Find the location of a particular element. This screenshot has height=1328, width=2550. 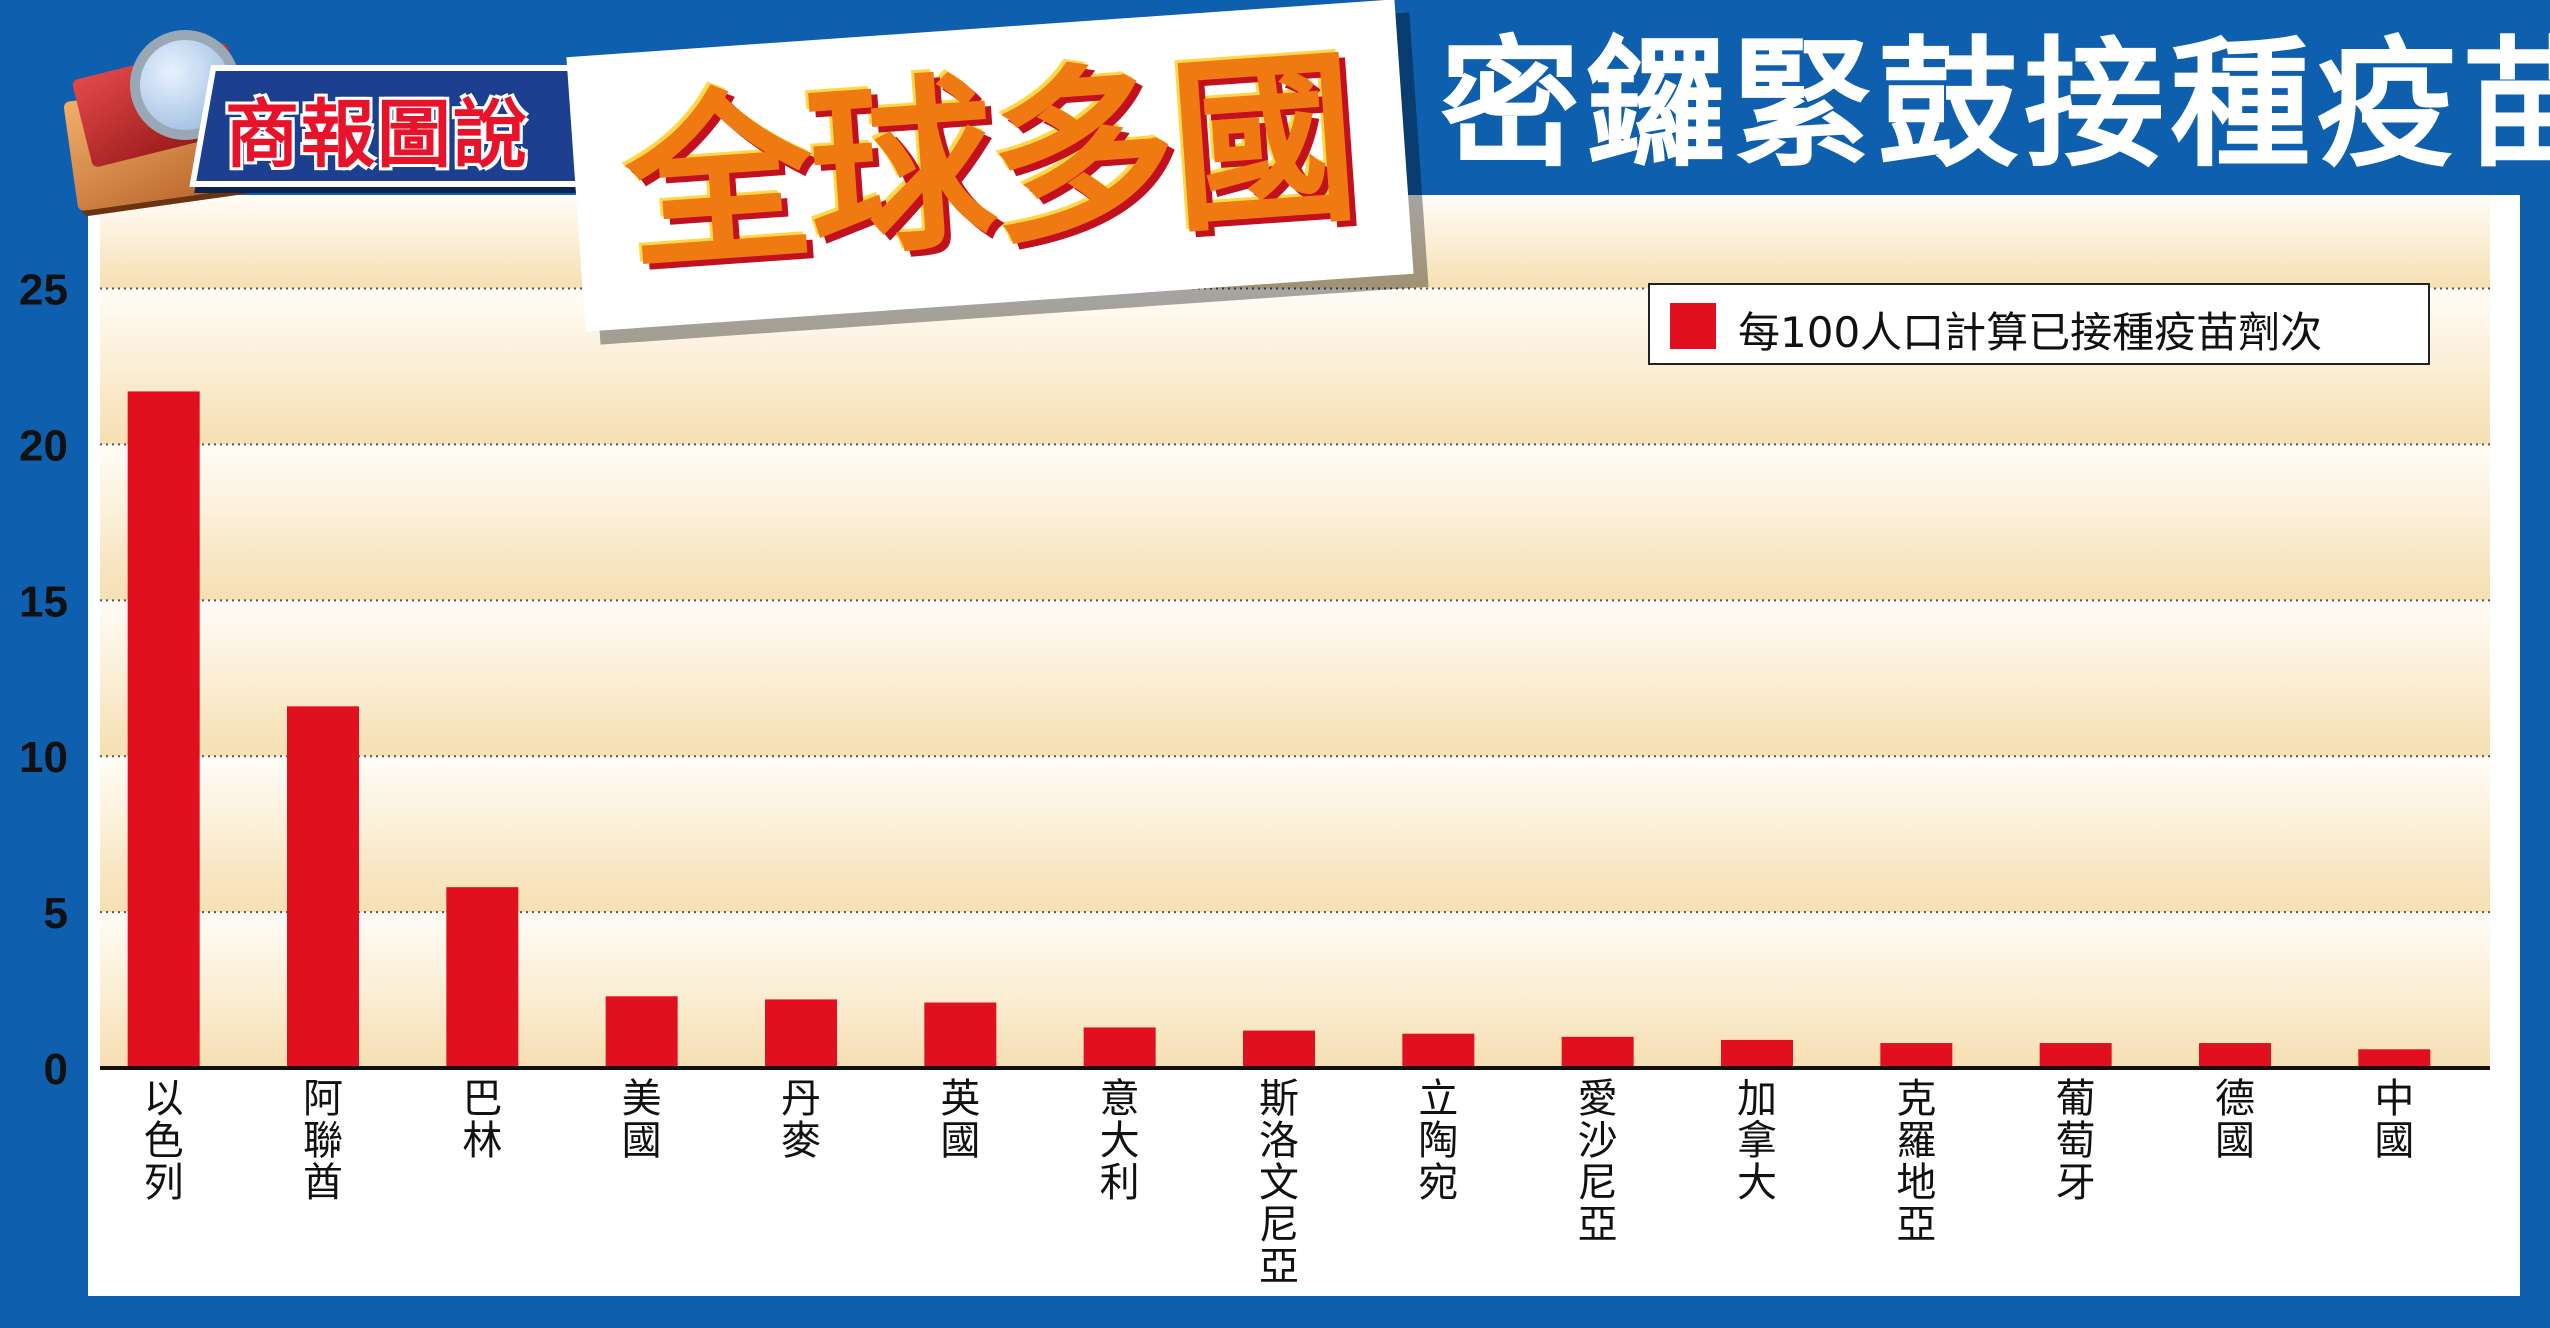

x-tick-label: 巴林 is located at coordinates (482, 1120).